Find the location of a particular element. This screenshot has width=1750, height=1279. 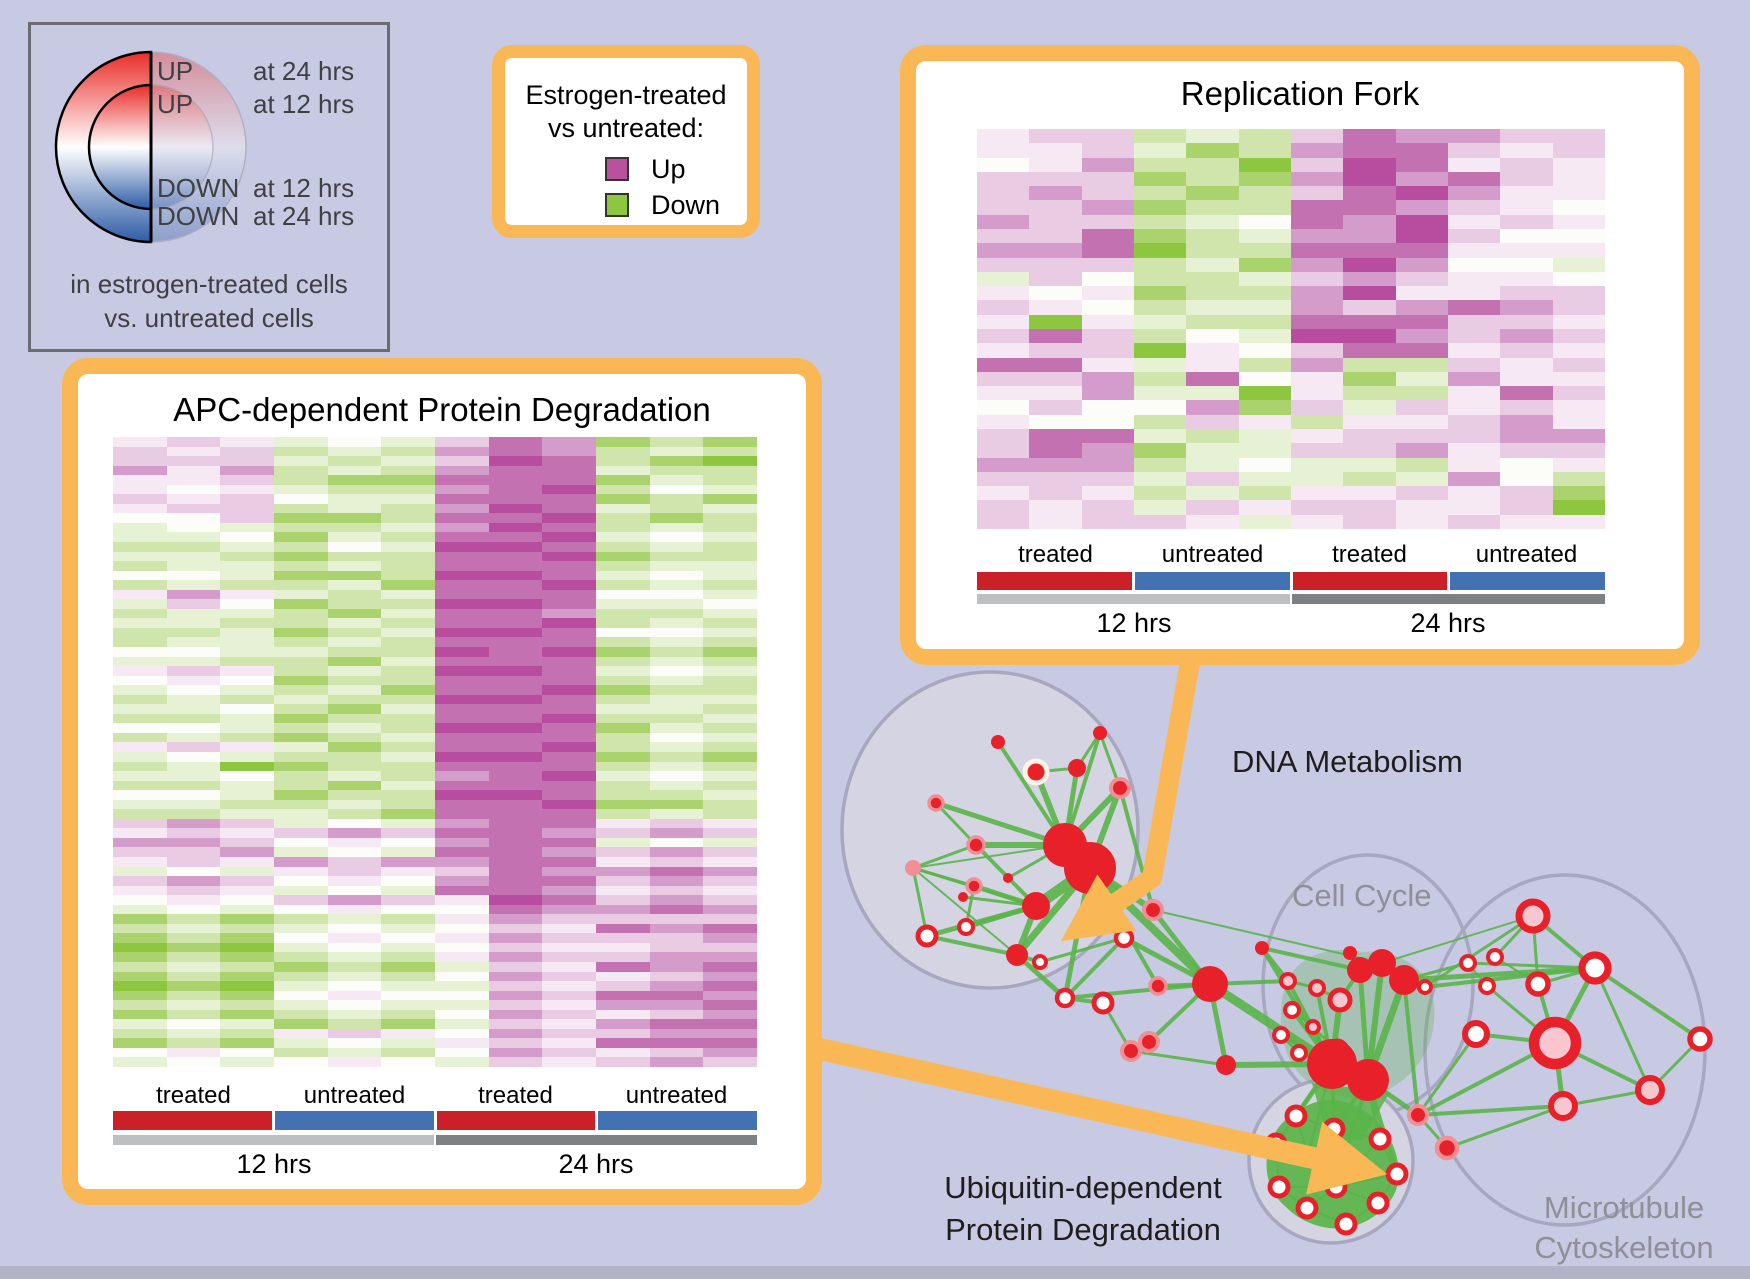

ring-caption-line2: vs. untreated cells is located at coordinates (209, 318).